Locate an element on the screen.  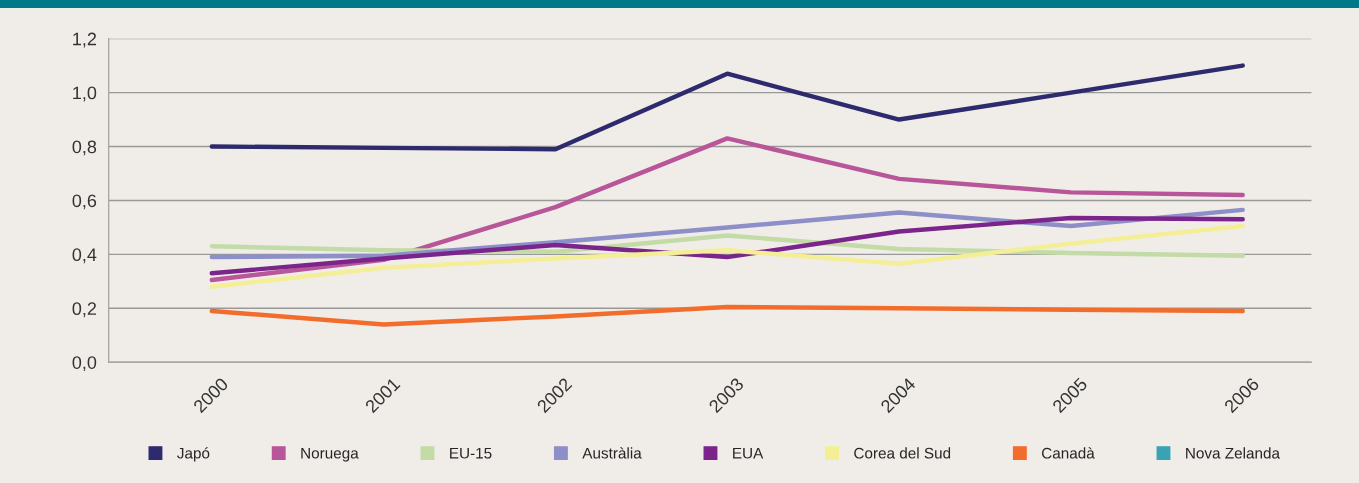
legend-label: EUA is located at coordinates (748, 453).